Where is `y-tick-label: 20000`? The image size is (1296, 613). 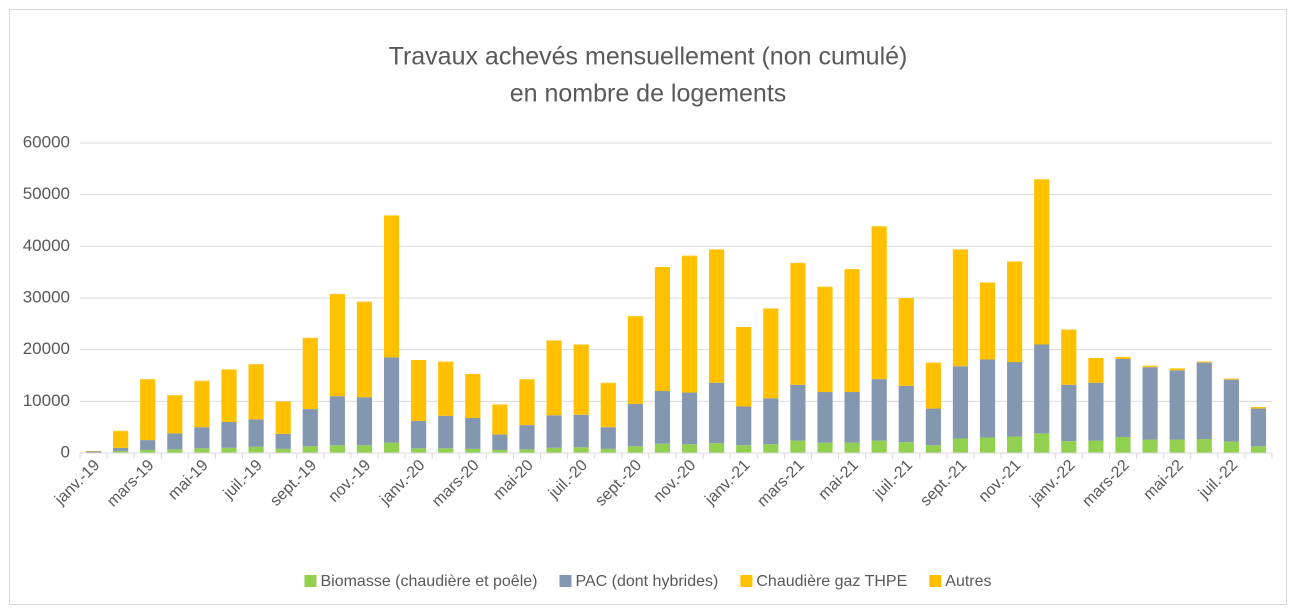
y-tick-label: 20000 is located at coordinates (46, 348).